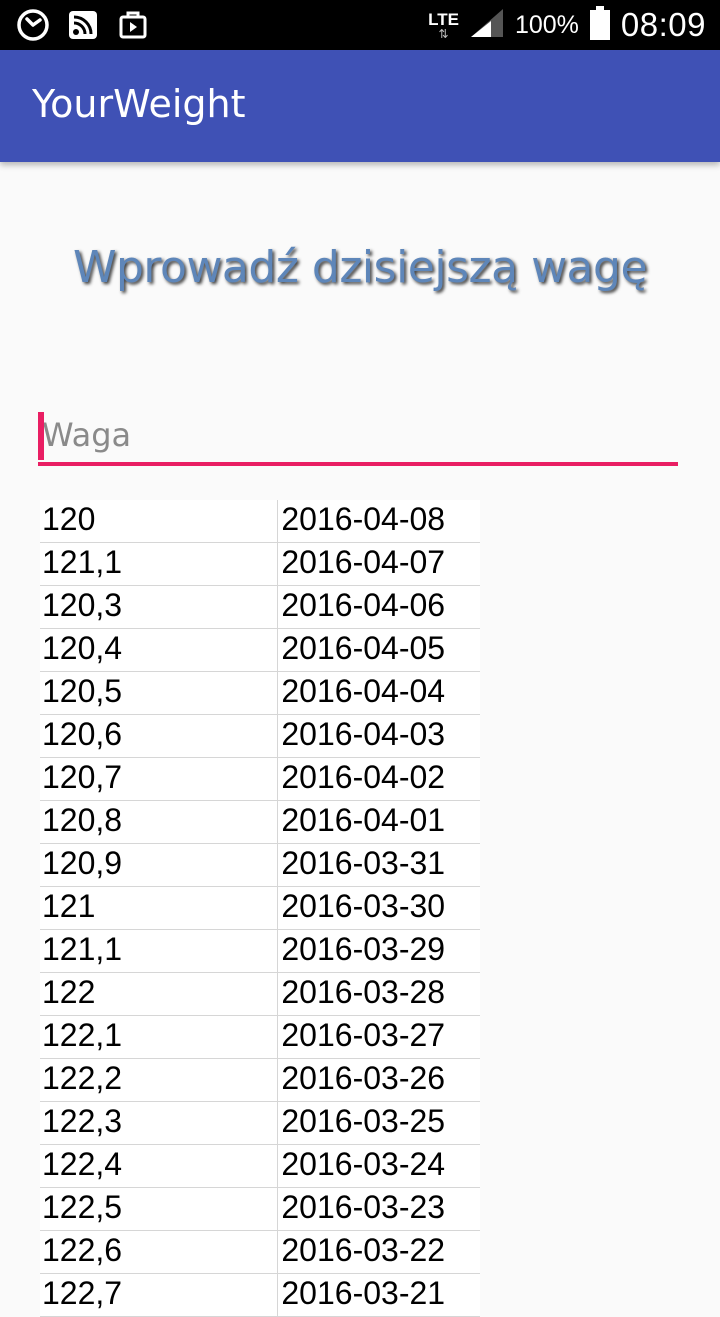 This screenshot has height=1317, width=720. Describe the element at coordinates (600, 25) in the screenshot. I see `battery-icon` at that location.